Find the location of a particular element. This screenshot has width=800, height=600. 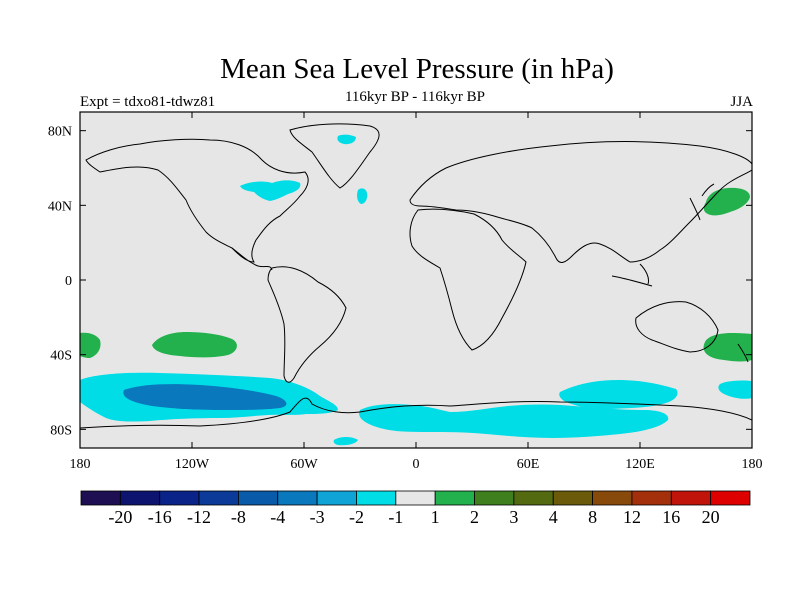

coast-antarctica is located at coordinates (416, 413).